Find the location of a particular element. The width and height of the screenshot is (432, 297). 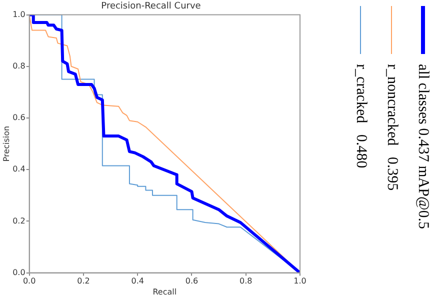

x-axis-title: Recall is located at coordinates (164, 291).